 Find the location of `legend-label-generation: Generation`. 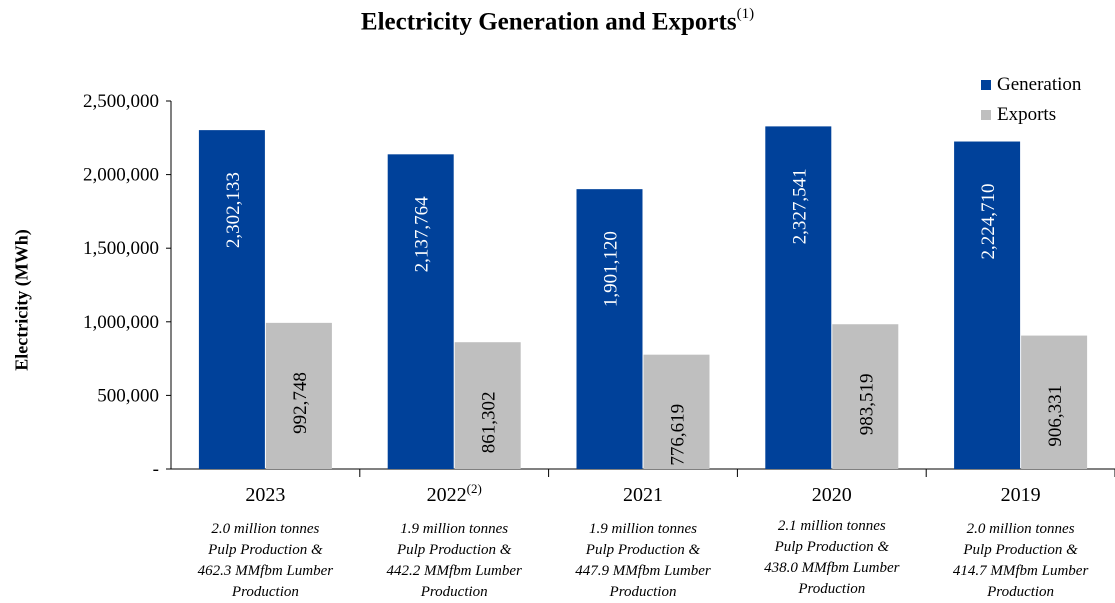

legend-label-generation: Generation is located at coordinates (1039, 84).